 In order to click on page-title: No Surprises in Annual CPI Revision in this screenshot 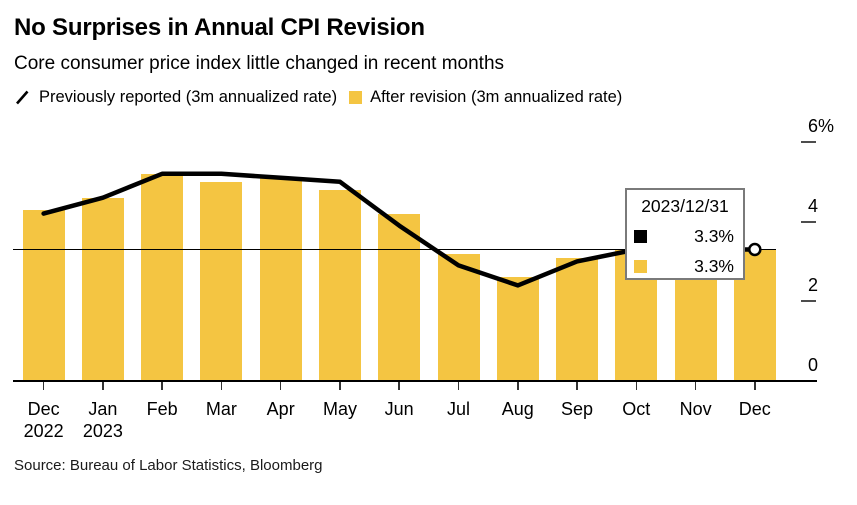, I will do `click(219, 27)`.